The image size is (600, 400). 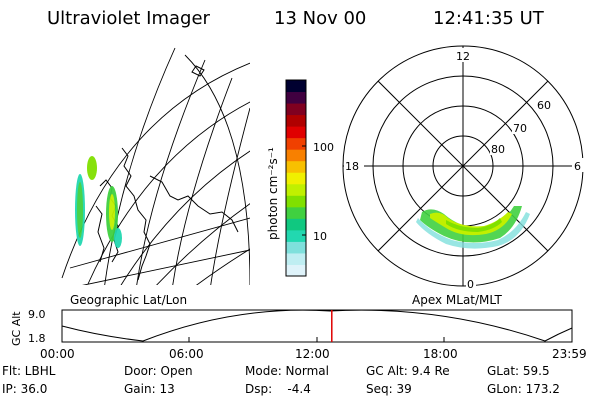 I want to click on orbit-timeline, so click(x=317, y=326).